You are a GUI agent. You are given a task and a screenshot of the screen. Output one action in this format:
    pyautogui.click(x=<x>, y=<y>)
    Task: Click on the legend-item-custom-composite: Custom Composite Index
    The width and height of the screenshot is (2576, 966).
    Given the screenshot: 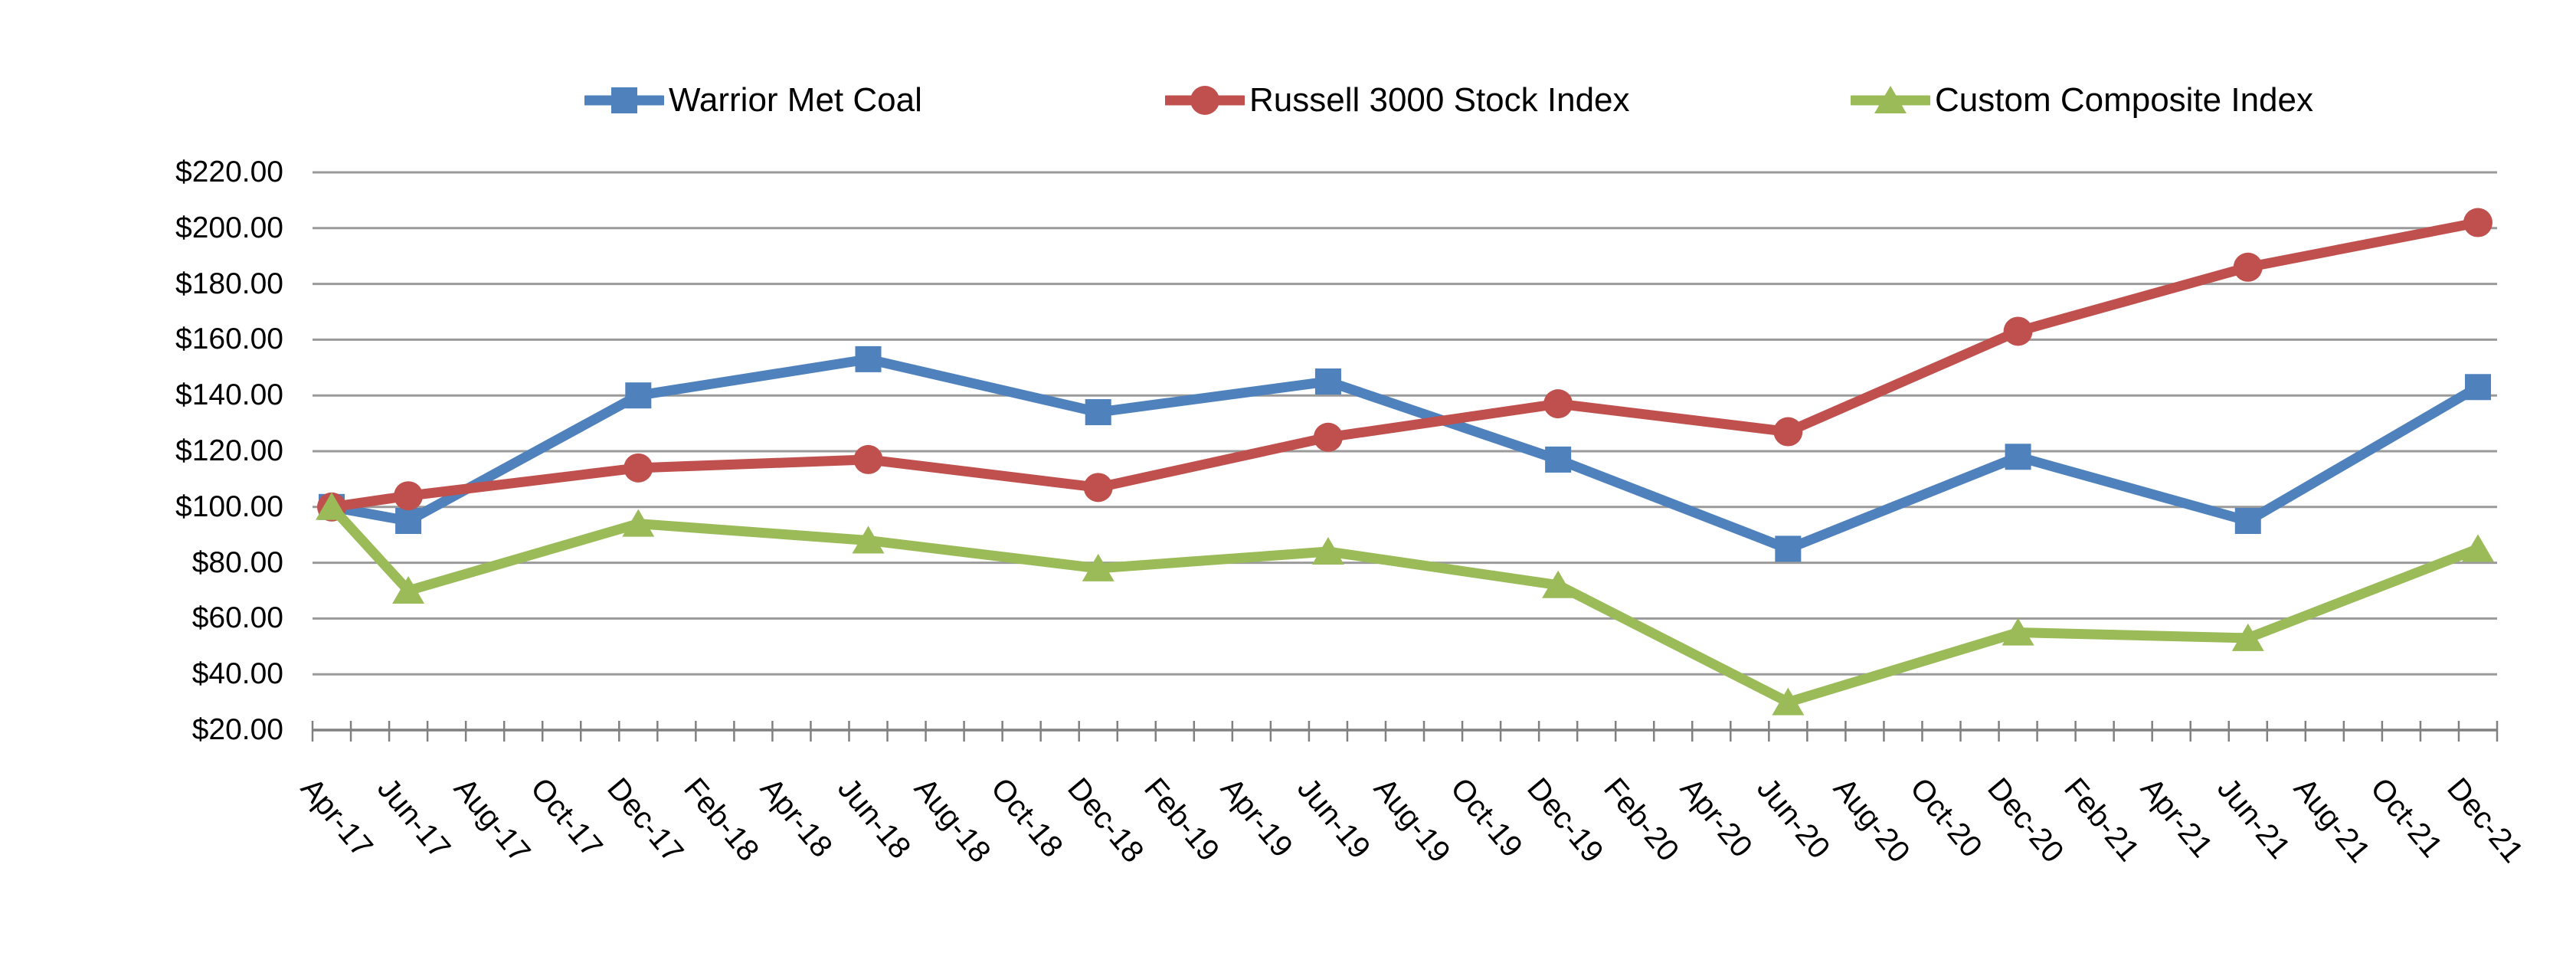 What is the action you would take?
    pyautogui.click(x=2080, y=100)
    